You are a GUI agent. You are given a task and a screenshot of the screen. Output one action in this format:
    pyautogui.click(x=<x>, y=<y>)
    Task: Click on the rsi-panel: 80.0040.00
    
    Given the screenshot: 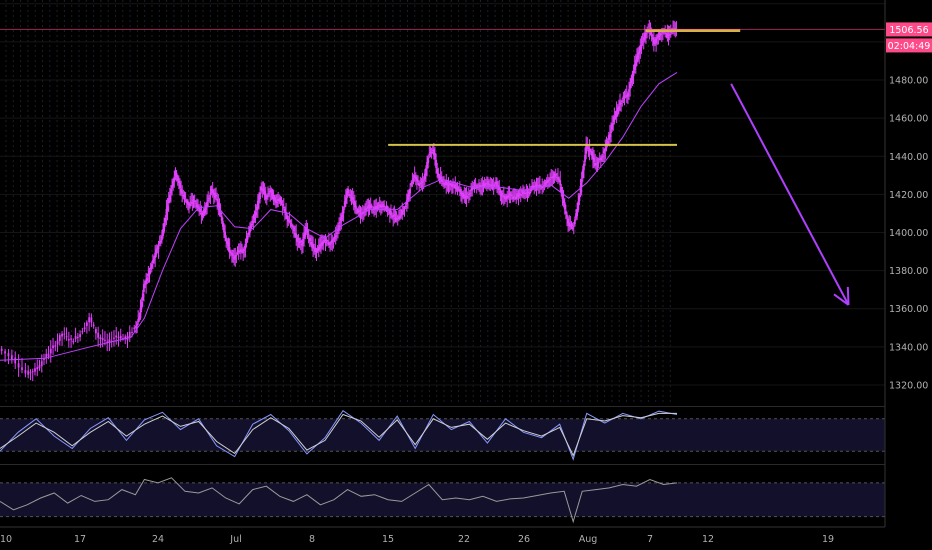 What is the action you would take?
    pyautogui.click(x=458, y=497)
    